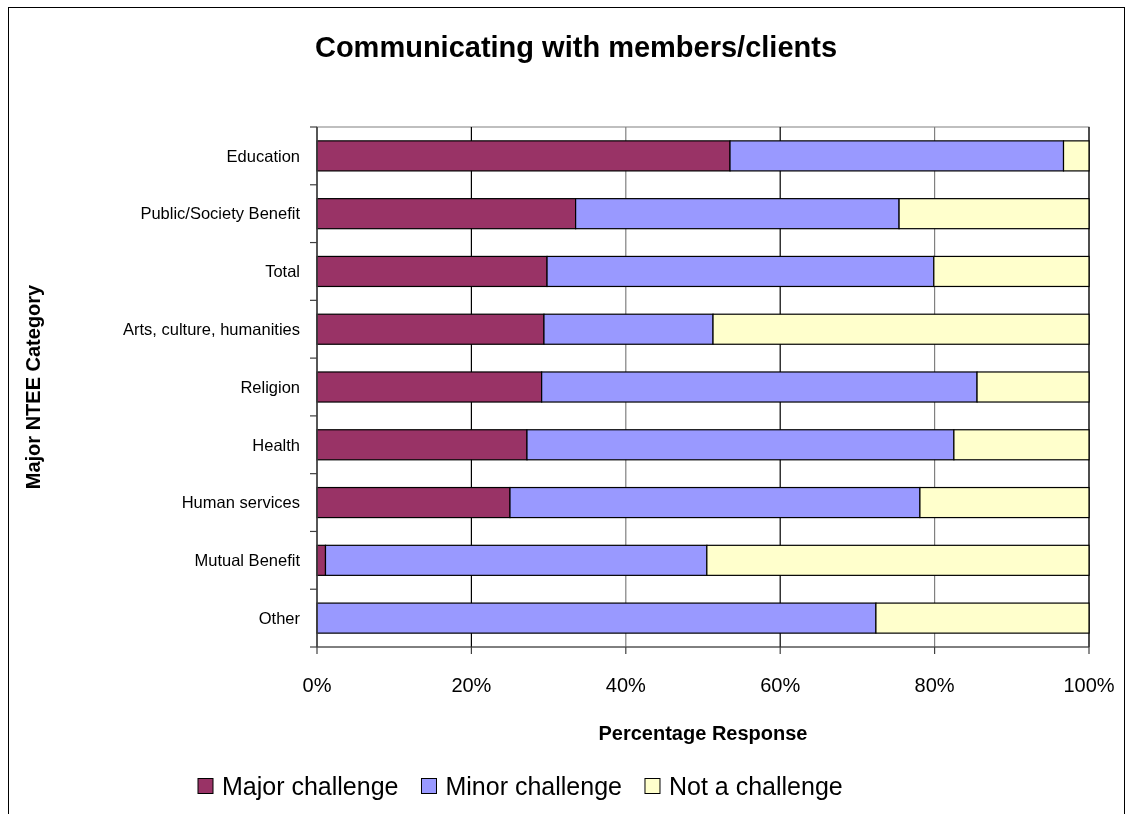  I want to click on x-tick-label: 40%, so click(626, 685).